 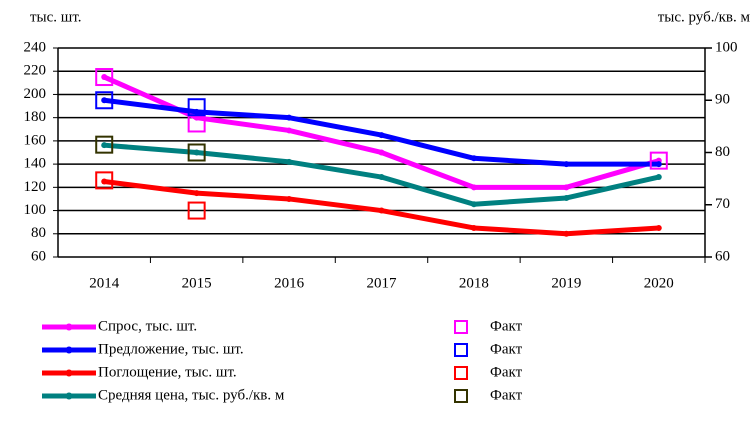 What do you see at coordinates (474, 283) in the screenshot?
I see `x-tick-label: 2018` at bounding box center [474, 283].